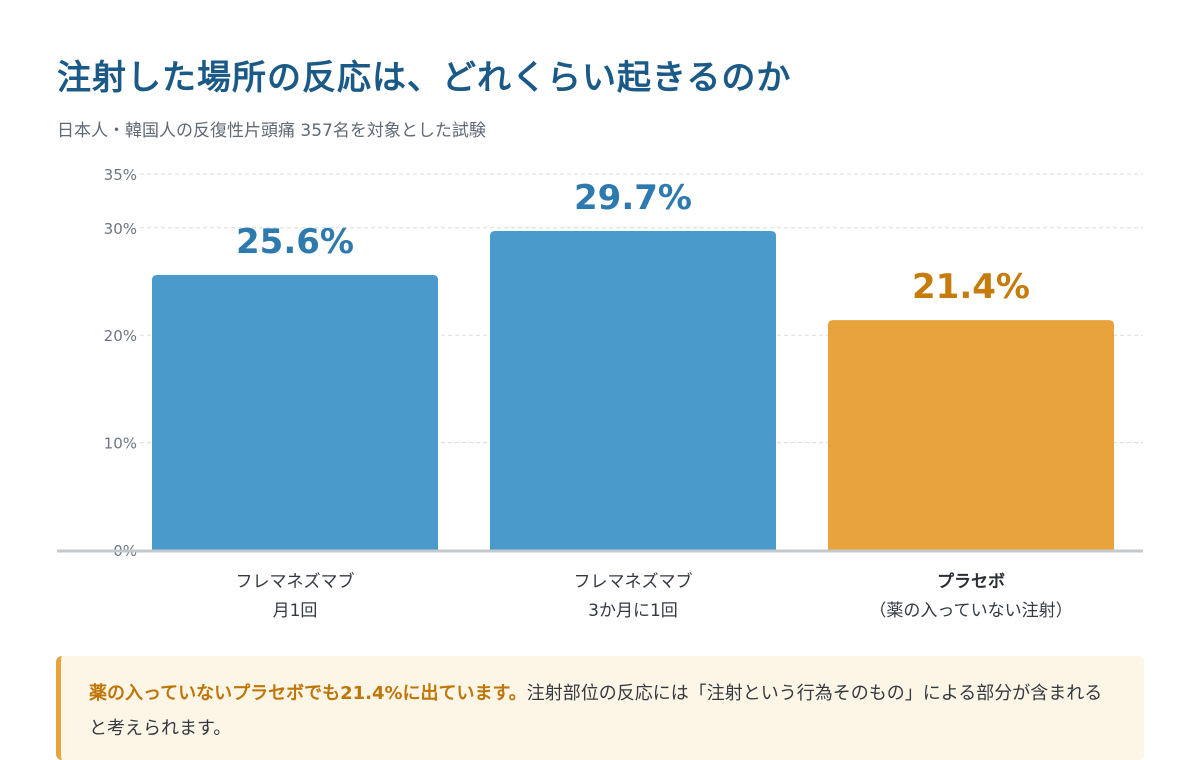  Describe the element at coordinates (971, 611) in the screenshot. I see `category-label-line2: （薬の入っていない注射）` at that location.